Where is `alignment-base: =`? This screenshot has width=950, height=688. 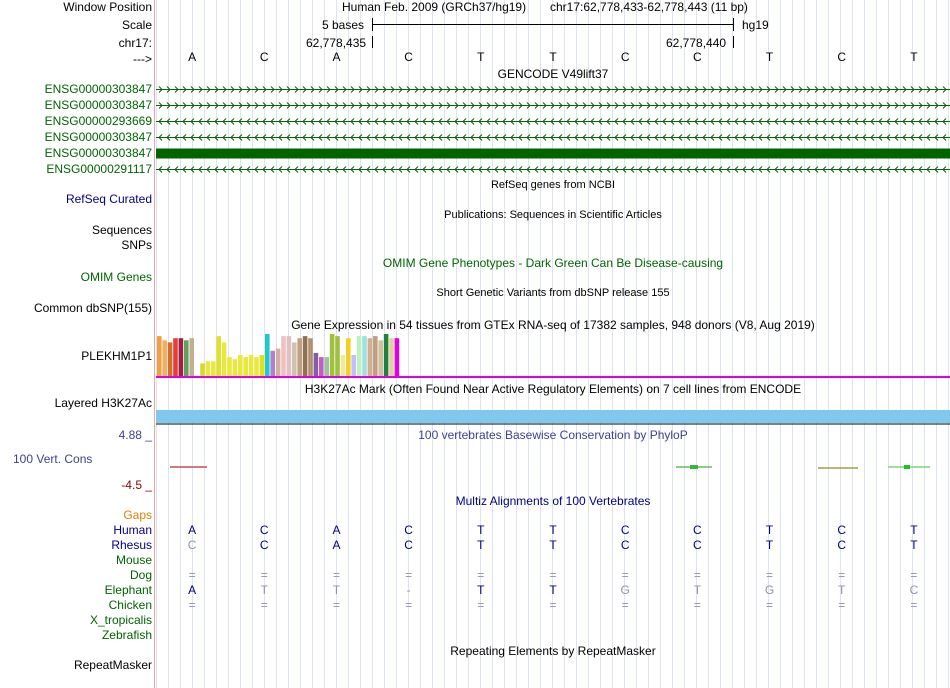 alignment-base: = is located at coordinates (697, 605).